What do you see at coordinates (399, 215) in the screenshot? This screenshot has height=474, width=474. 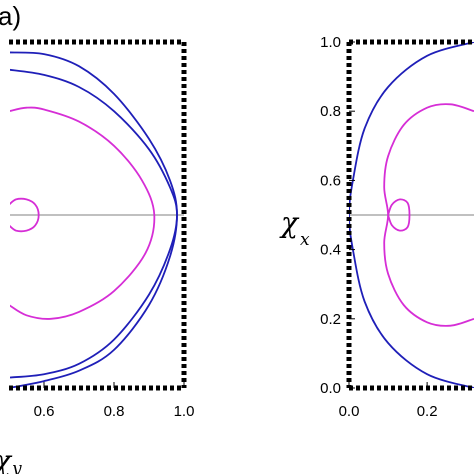 I see `panel-b-series-3-magenta` at bounding box center [399, 215].